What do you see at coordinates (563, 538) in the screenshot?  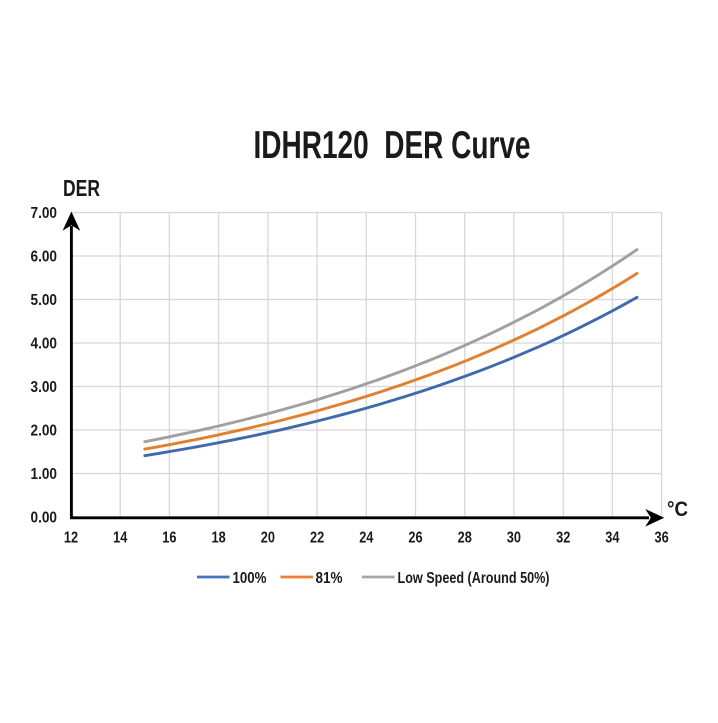 I see `svg-text: 32` at bounding box center [563, 538].